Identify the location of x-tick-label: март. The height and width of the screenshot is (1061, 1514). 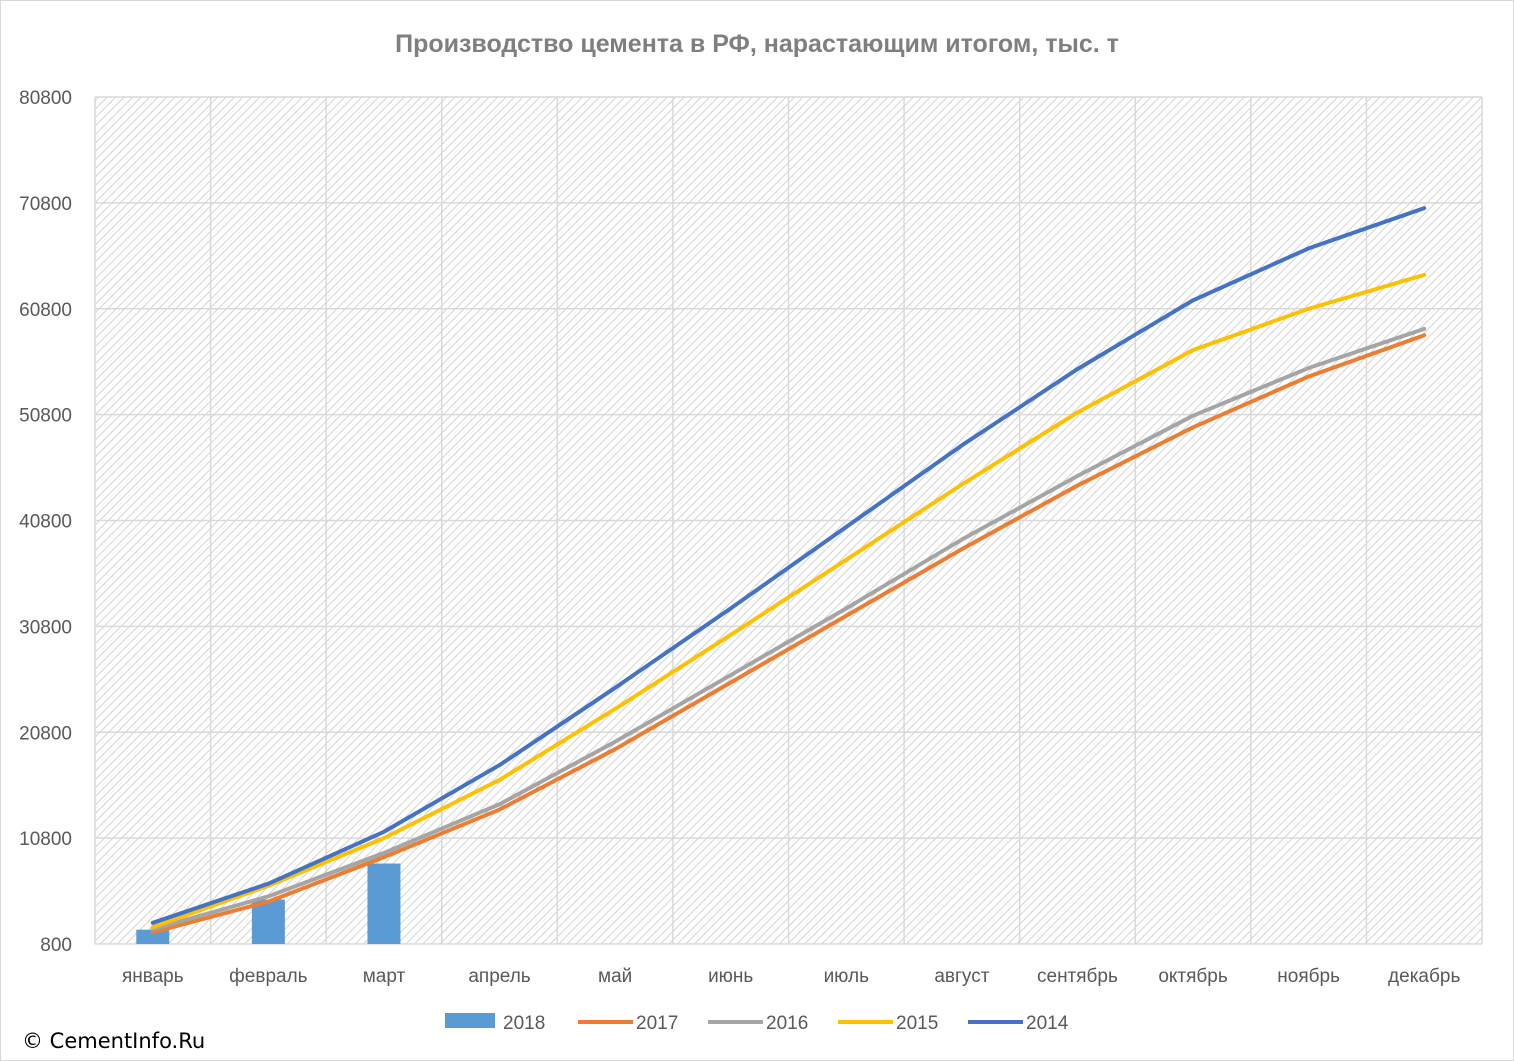
(384, 976).